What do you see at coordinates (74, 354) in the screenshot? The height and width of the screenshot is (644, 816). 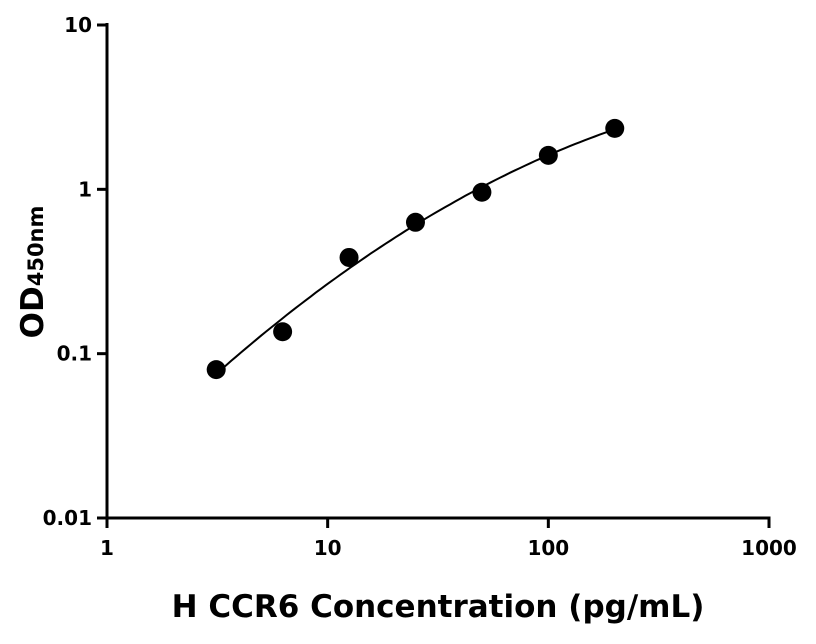 I see `y-tick-label: 0.1` at bounding box center [74, 354].